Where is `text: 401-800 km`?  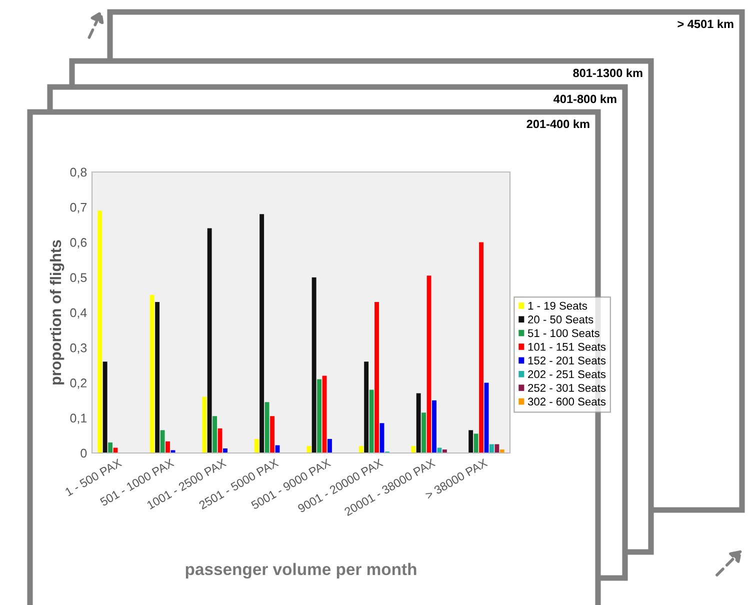
text: 401-800 km is located at coordinates (585, 99).